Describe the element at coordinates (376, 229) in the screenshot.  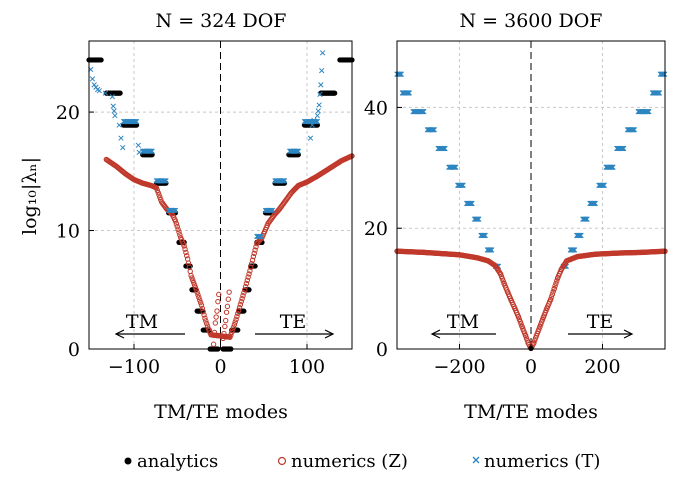
I see `y-tick-label: 20` at that location.